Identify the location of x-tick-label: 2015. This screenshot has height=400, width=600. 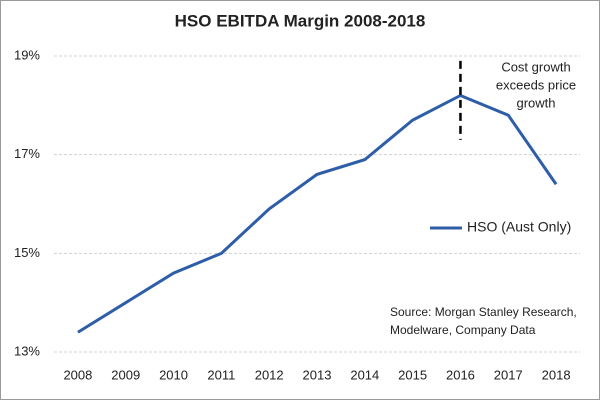
(412, 374).